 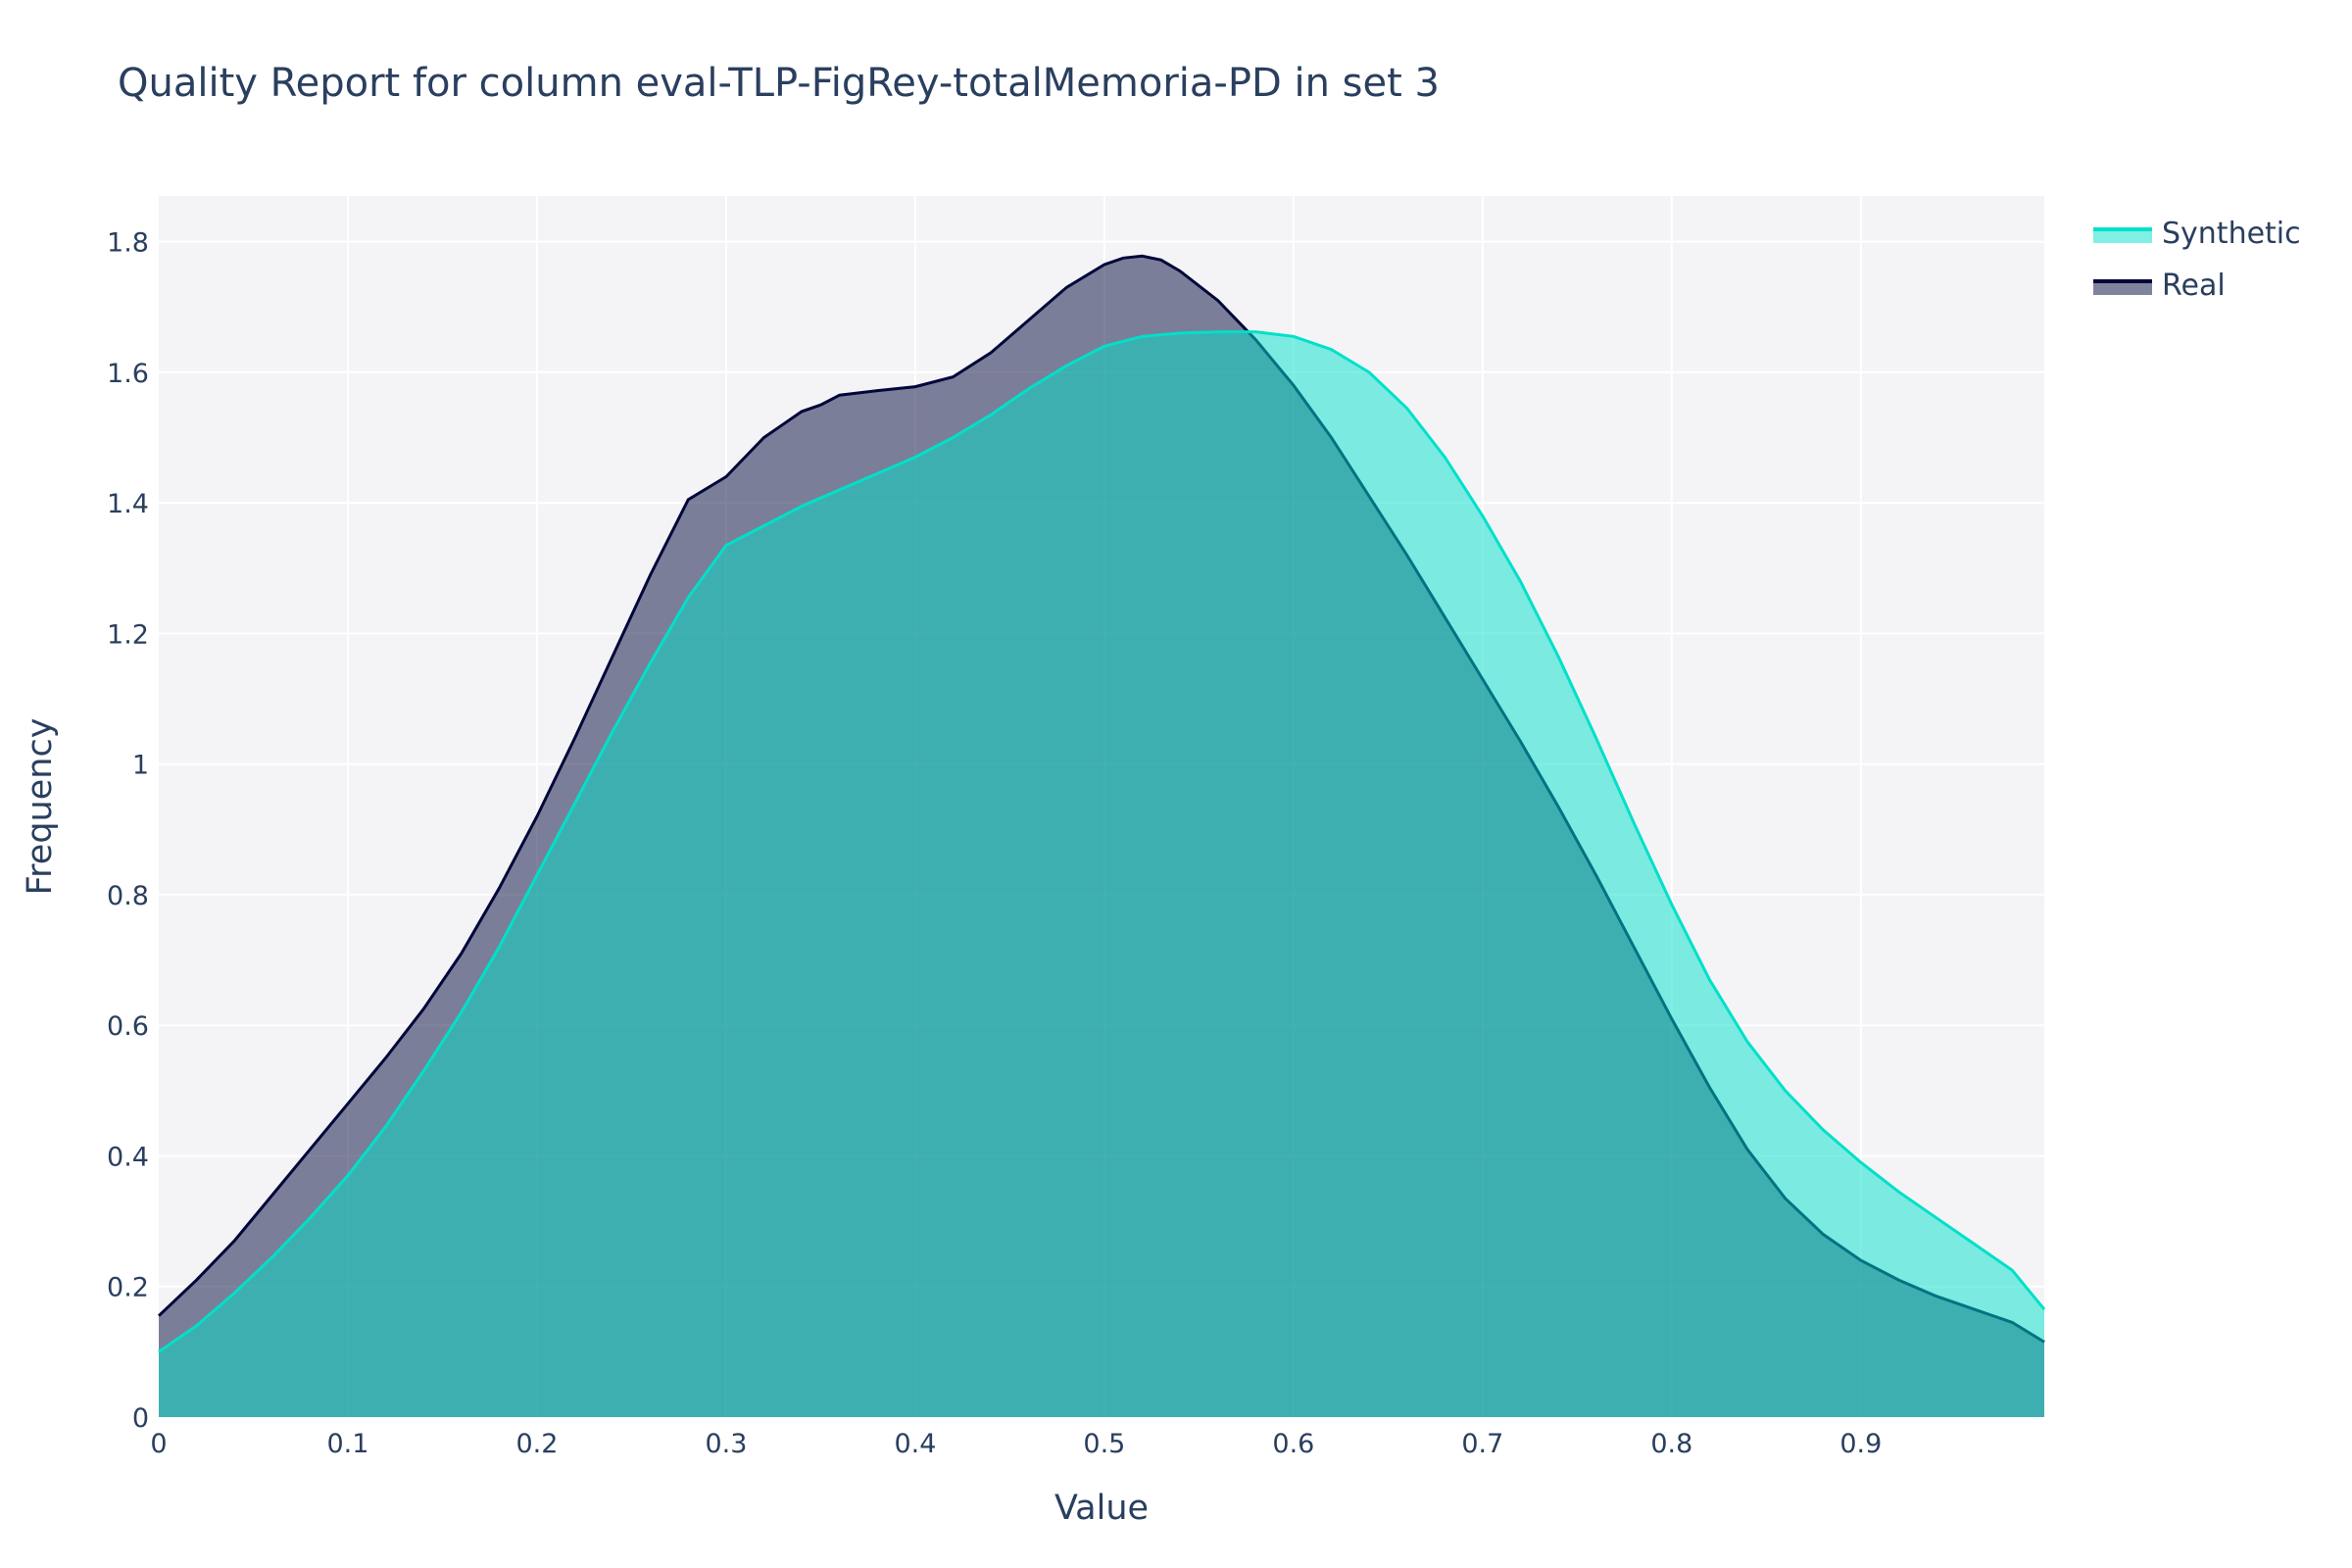 I want to click on legend-swatch-synthetic, so click(x=2122, y=236).